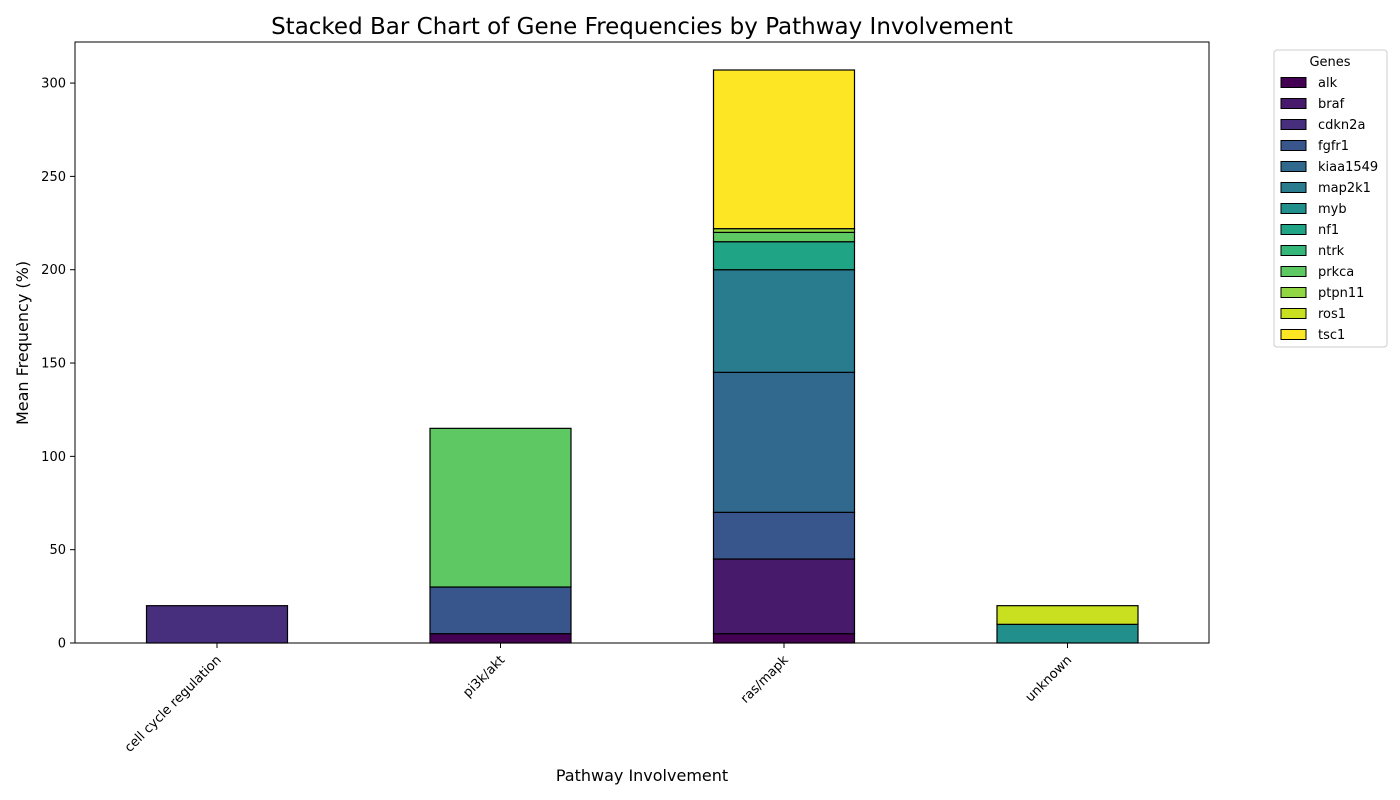 The height and width of the screenshot is (800, 1400). I want to click on x-tick-label: cell cycle regulation, so click(173, 704).